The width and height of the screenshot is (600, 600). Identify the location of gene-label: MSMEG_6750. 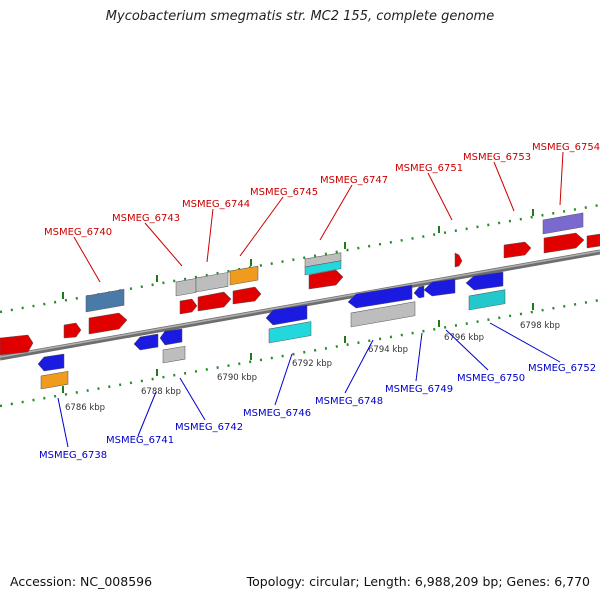
(491, 378).